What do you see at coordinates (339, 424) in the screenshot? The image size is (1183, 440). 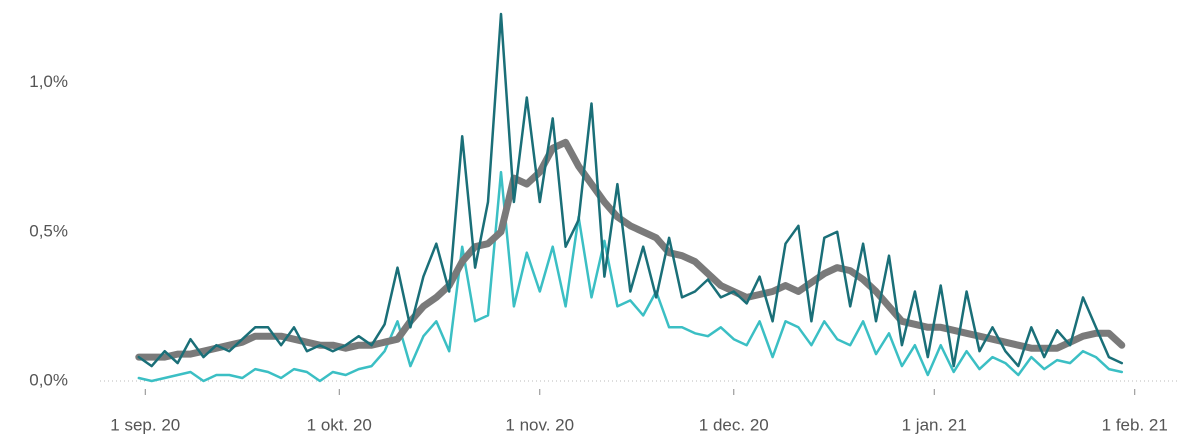 I see `x-tick-label: 1 okt. 20` at bounding box center [339, 424].